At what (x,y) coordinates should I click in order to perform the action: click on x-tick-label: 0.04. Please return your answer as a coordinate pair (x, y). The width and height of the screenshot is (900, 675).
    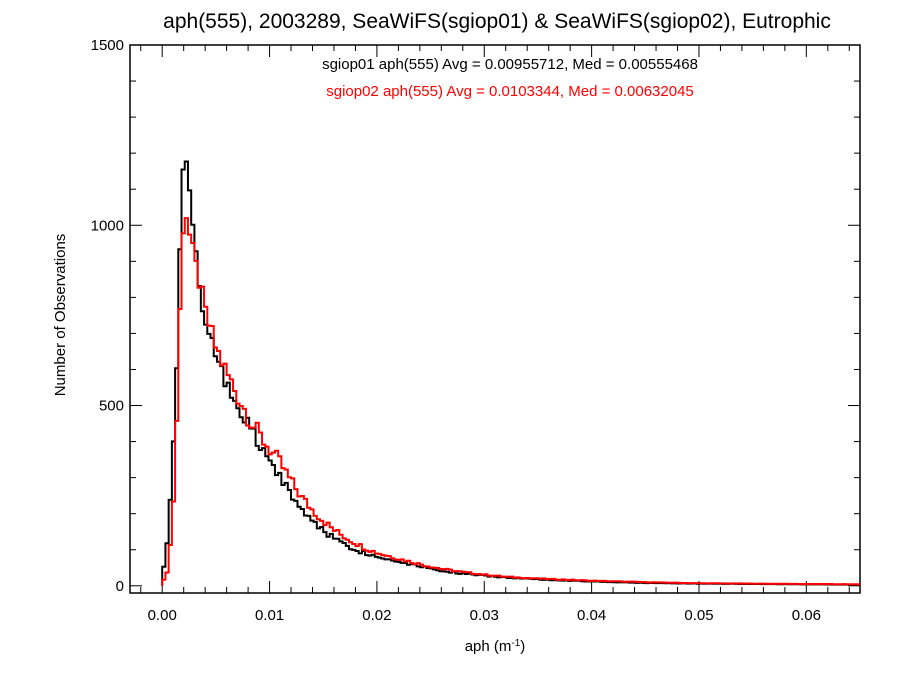
    Looking at the image, I should click on (591, 615).